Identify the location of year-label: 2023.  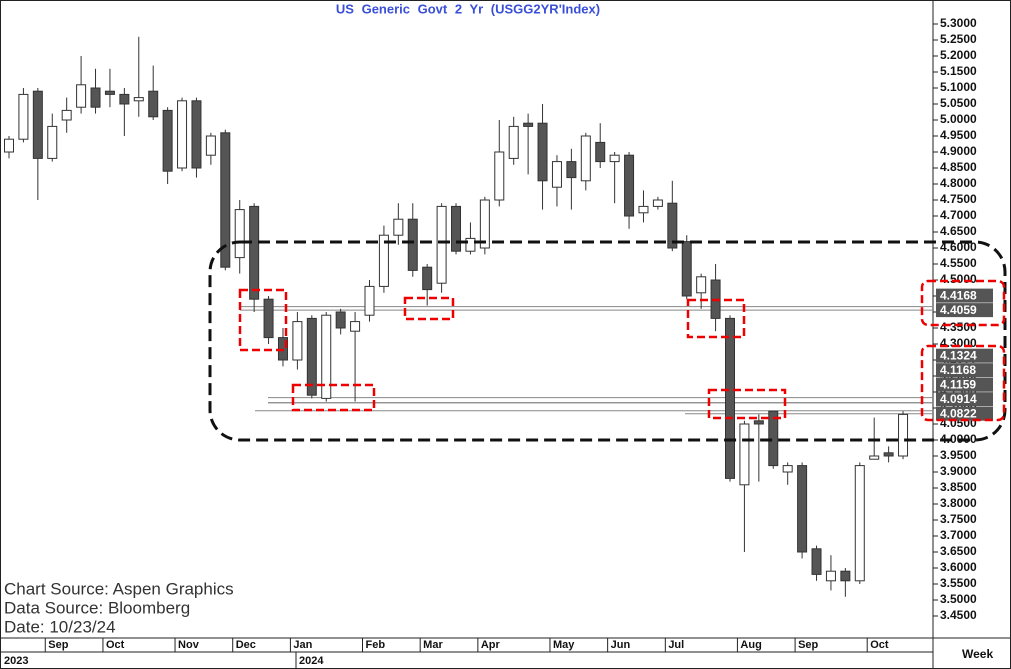
(16, 661).